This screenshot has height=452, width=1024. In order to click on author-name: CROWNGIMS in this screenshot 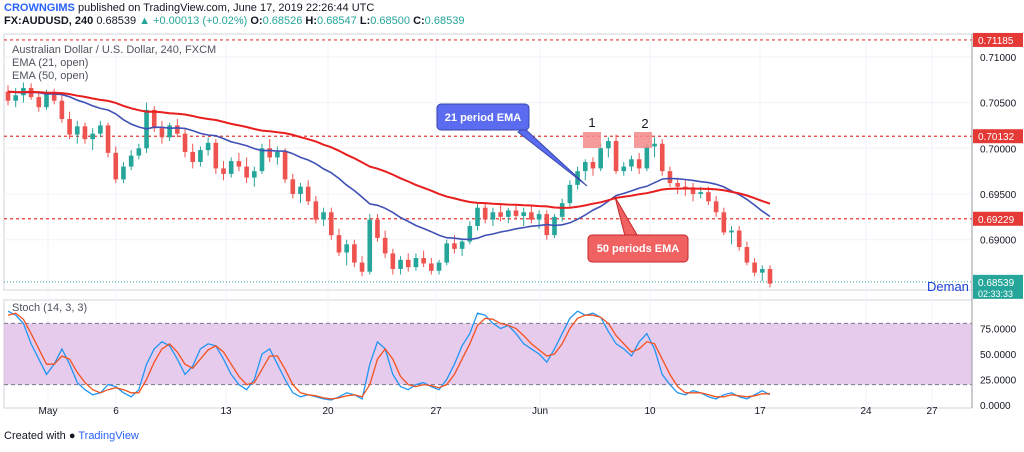, I will do `click(39, 8)`.